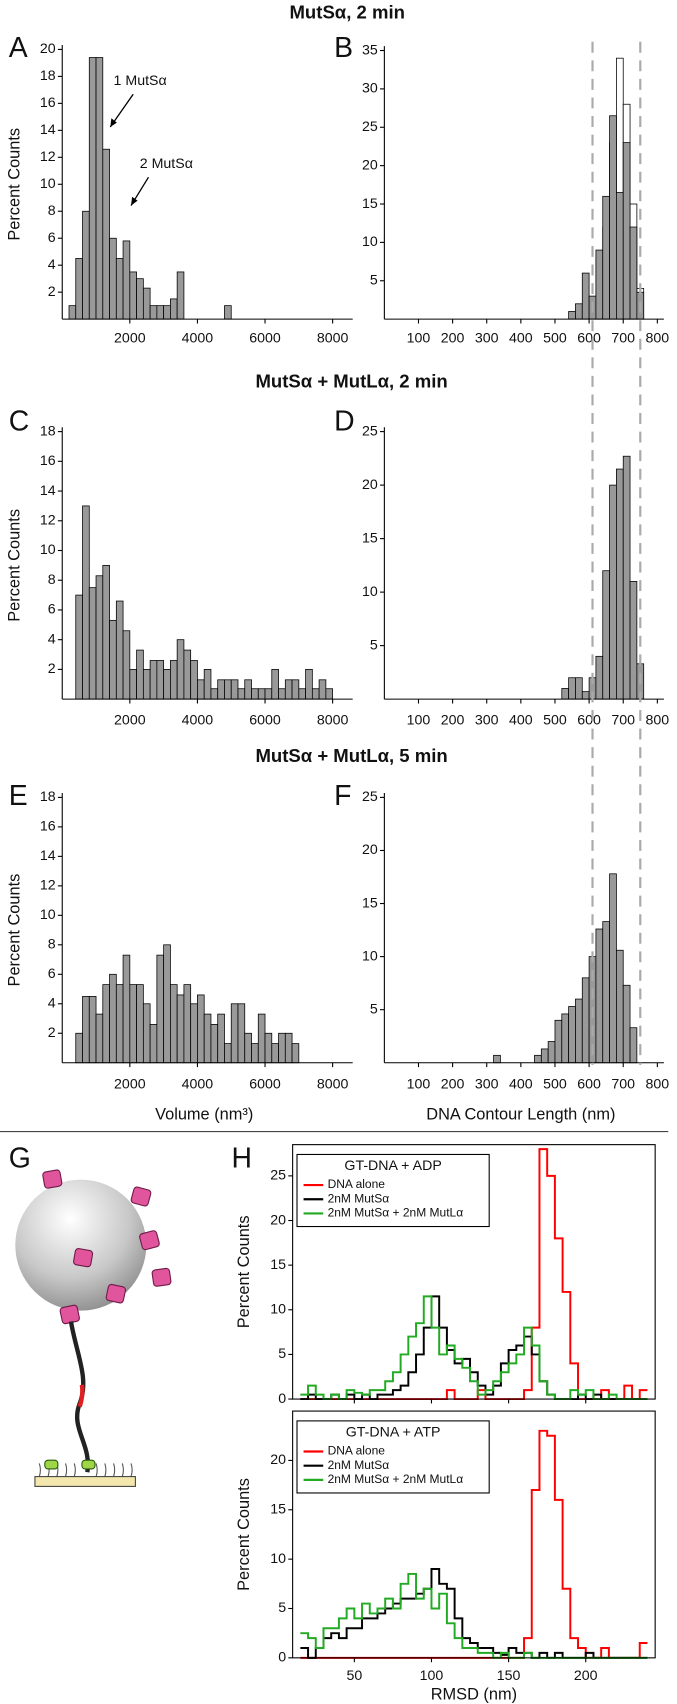  Describe the element at coordinates (393, 1190) in the screenshot. I see `legend-box` at that location.